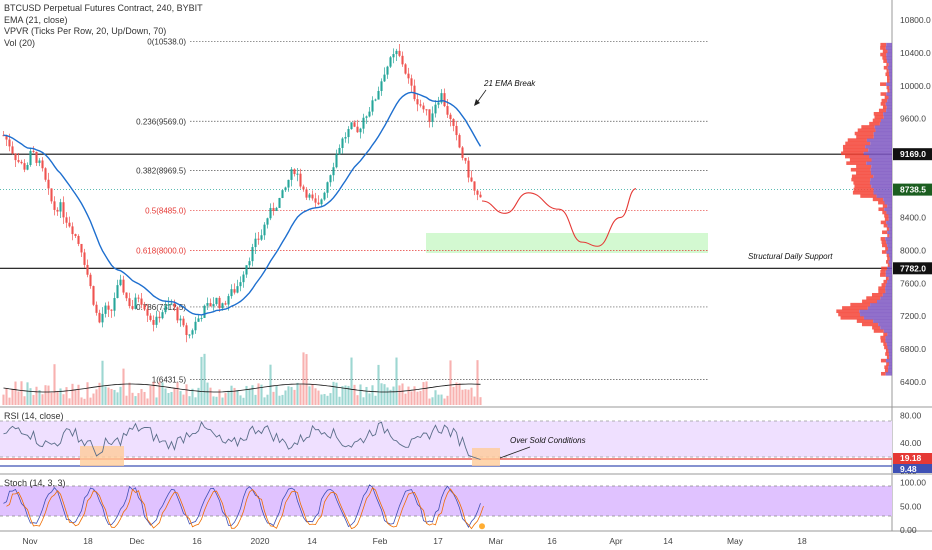  I want to click on last-price-text: 8738.5, so click(913, 190).